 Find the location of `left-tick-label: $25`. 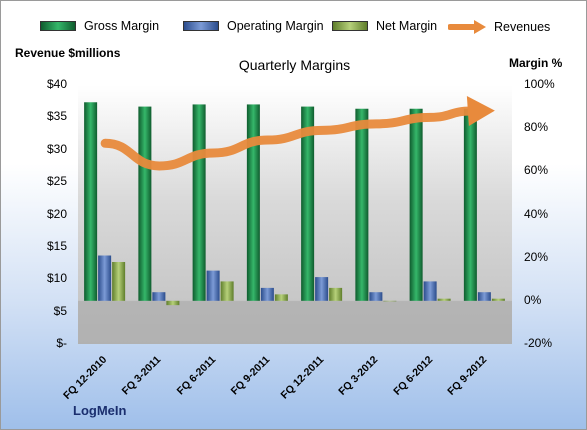

left-tick-label: $25 is located at coordinates (56, 181).